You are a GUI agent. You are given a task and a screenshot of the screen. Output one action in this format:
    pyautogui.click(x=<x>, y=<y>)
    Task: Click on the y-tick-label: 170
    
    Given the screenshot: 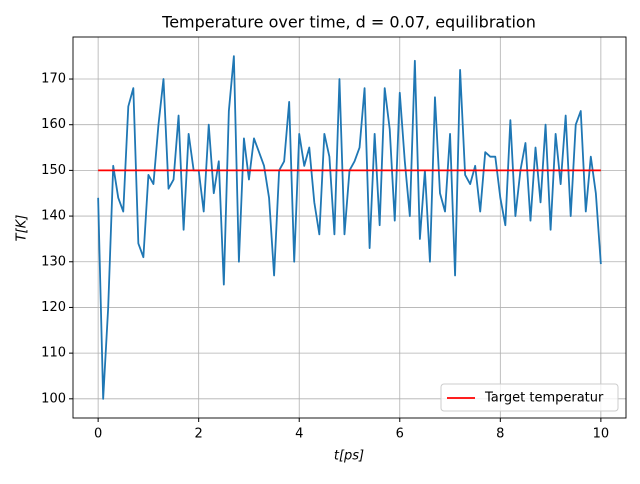 What is the action you would take?
    pyautogui.click(x=53, y=79)
    